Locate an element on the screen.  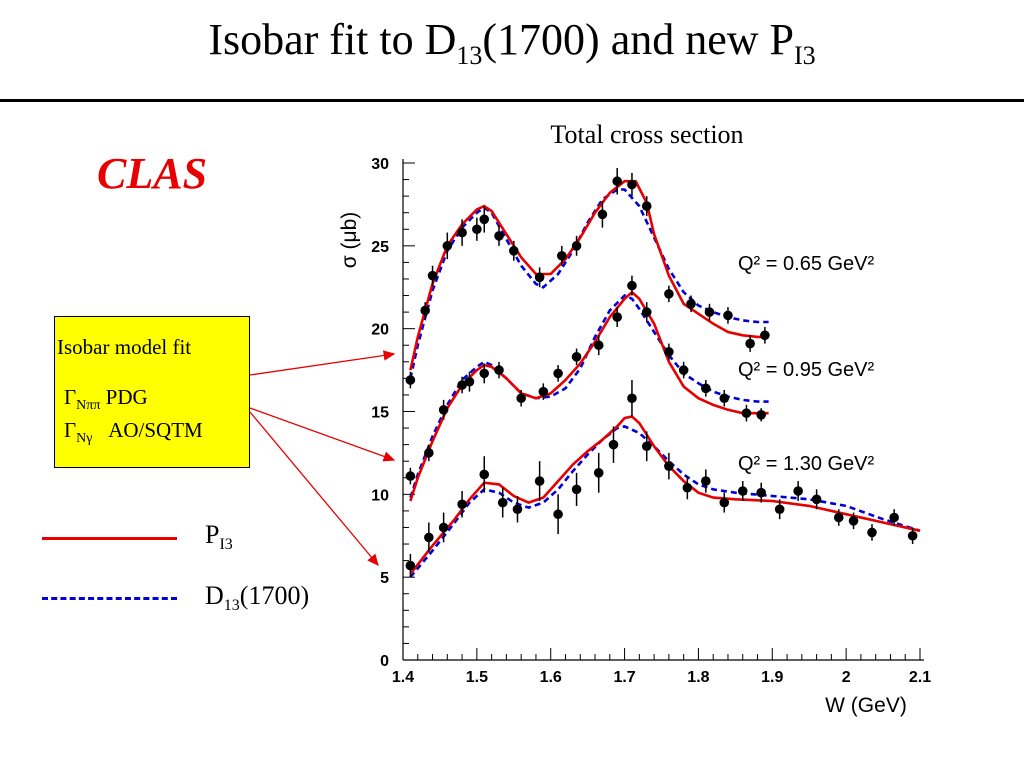
isobar-fit-box: Isobar model fit ΓNππ PDG ΓNγ AO/SQTM is located at coordinates (152, 392).